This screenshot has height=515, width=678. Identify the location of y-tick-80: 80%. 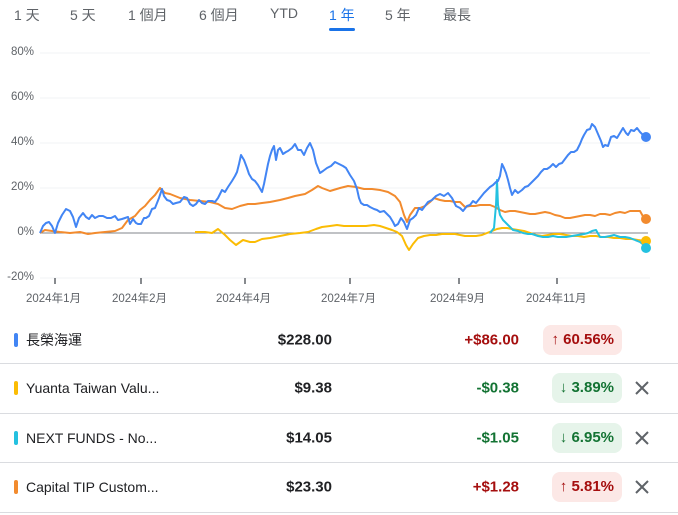
(22, 52).